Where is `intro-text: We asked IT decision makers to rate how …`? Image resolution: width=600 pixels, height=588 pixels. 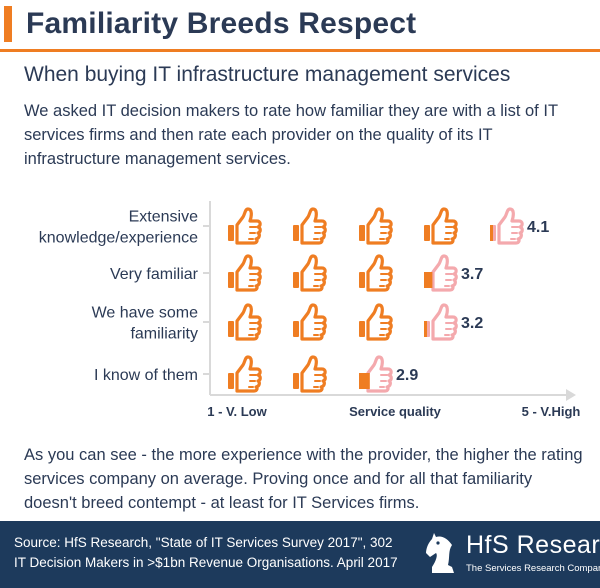
intro-text: We asked IT decision makers to rate how … is located at coordinates (291, 135).